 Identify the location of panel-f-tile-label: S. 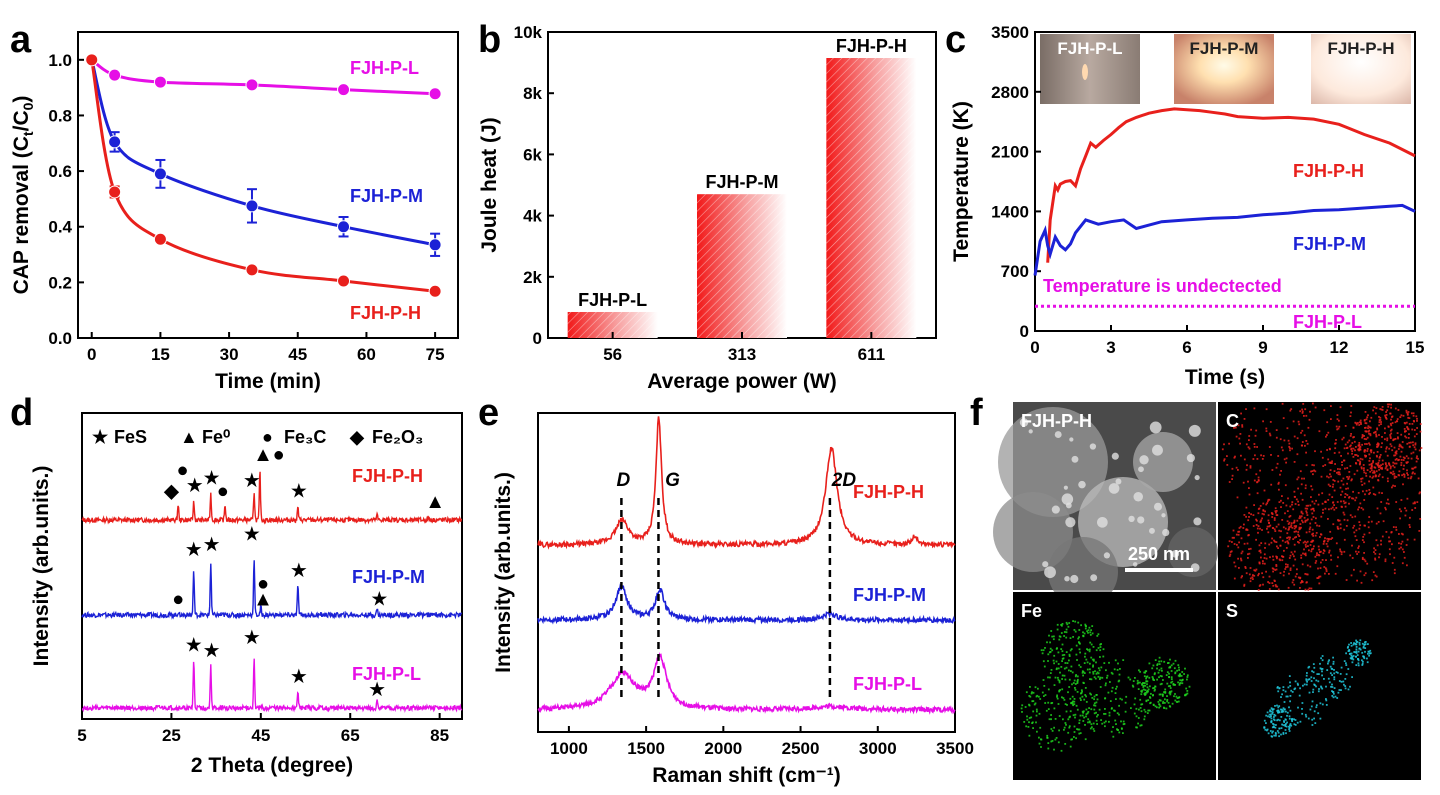
(1232, 611).